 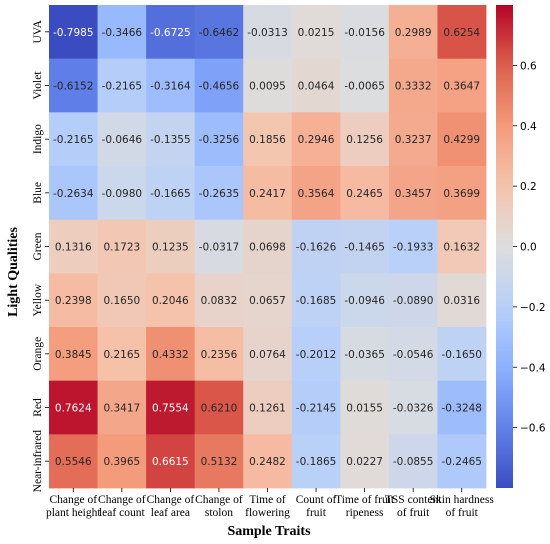 What do you see at coordinates (528, 187) in the screenshot?
I see `colorbar-tick-label: 0.2` at bounding box center [528, 187].